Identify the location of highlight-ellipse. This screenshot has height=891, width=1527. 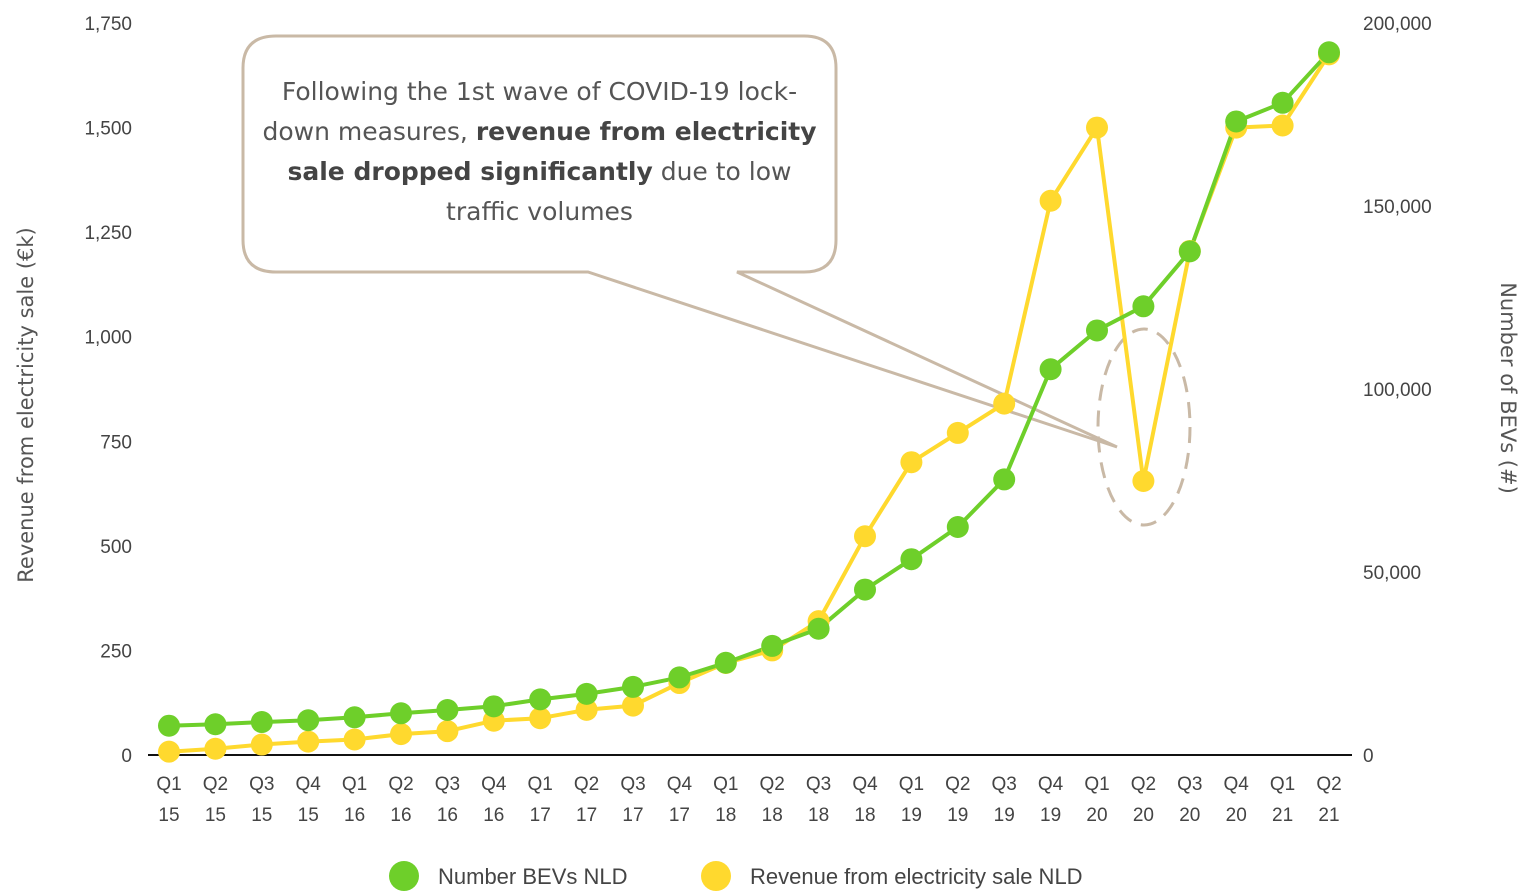
(1144, 427).